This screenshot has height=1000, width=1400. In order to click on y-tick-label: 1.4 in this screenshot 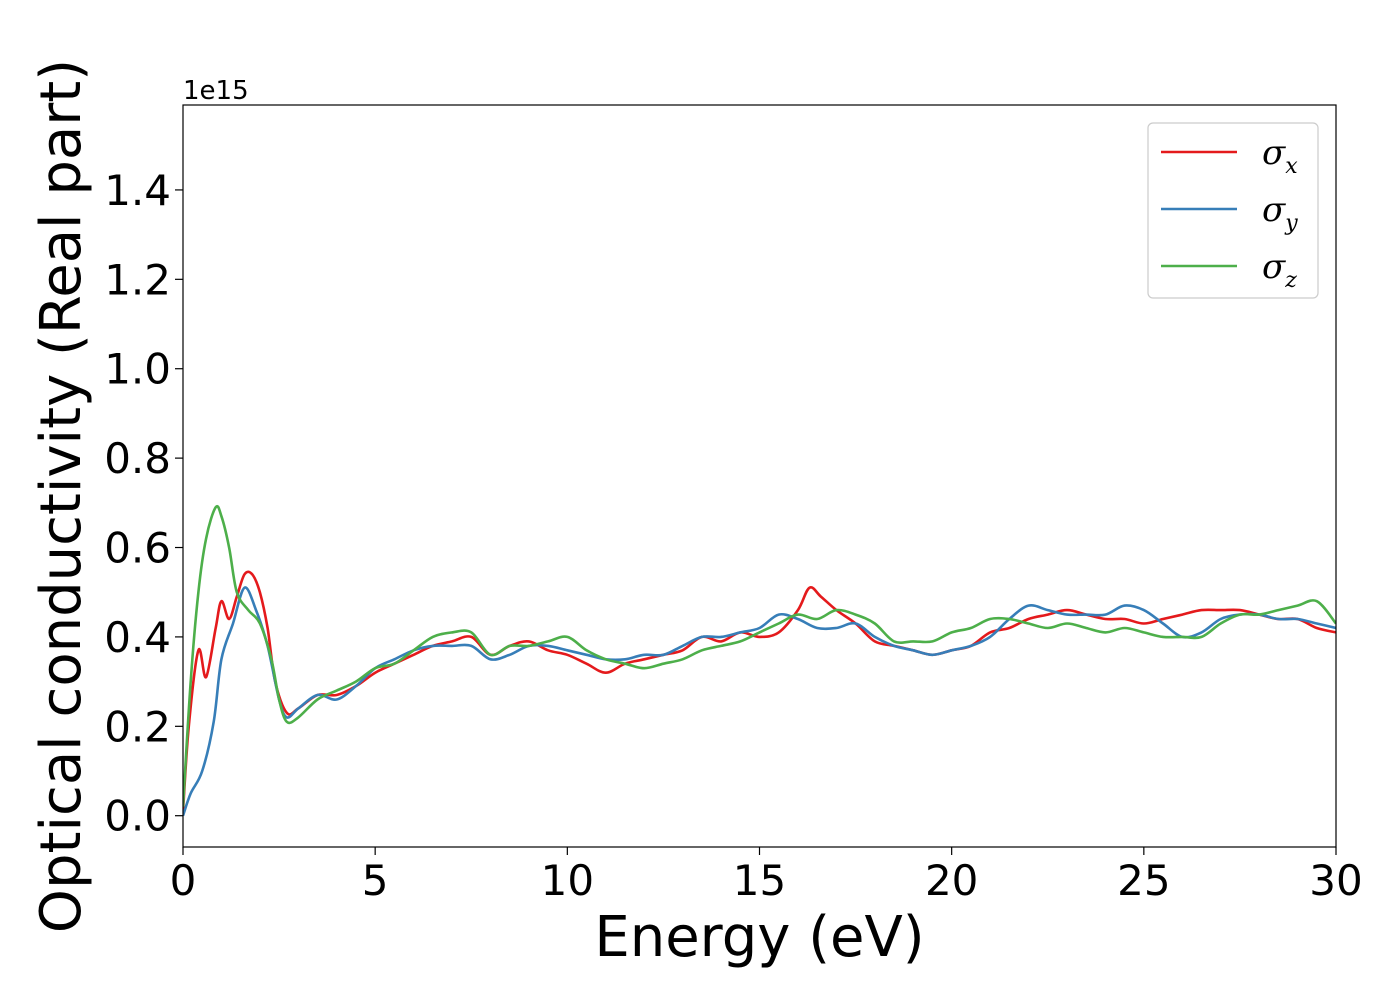, I will do `click(137, 190)`.